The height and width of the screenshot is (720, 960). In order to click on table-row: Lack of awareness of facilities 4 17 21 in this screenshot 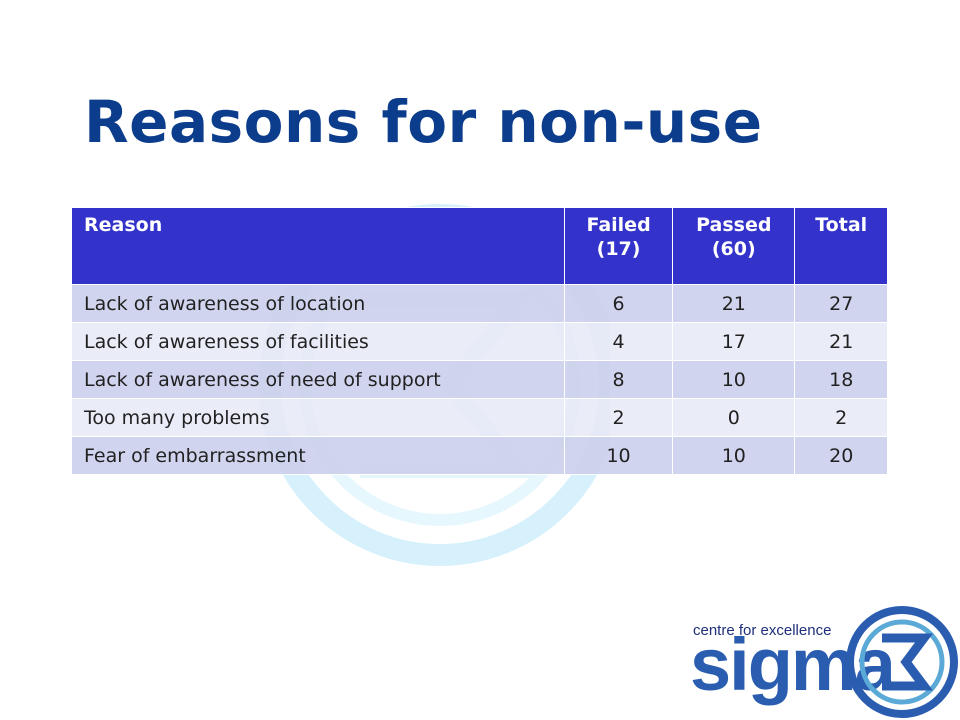, I will do `click(479, 341)`.